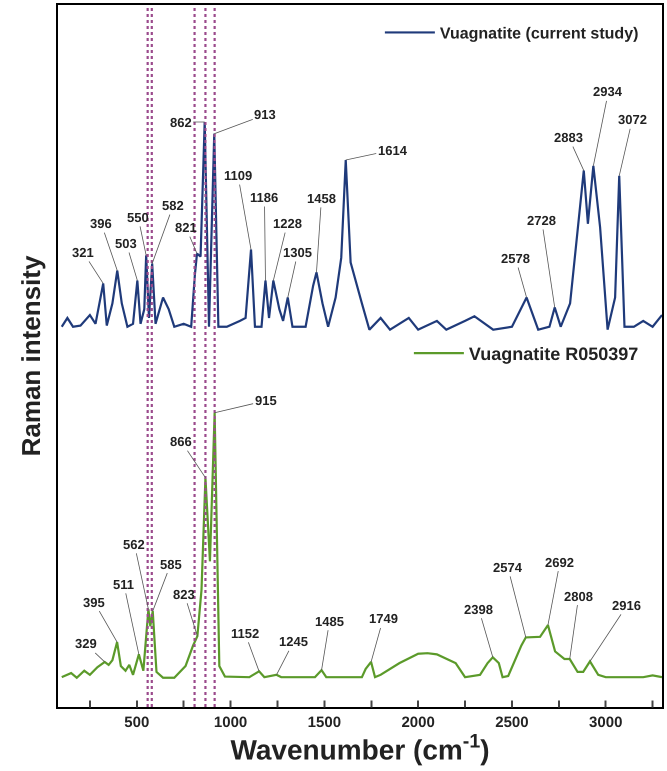  Describe the element at coordinates (245, 633) in the screenshot. I see `annotation: 1152` at that location.